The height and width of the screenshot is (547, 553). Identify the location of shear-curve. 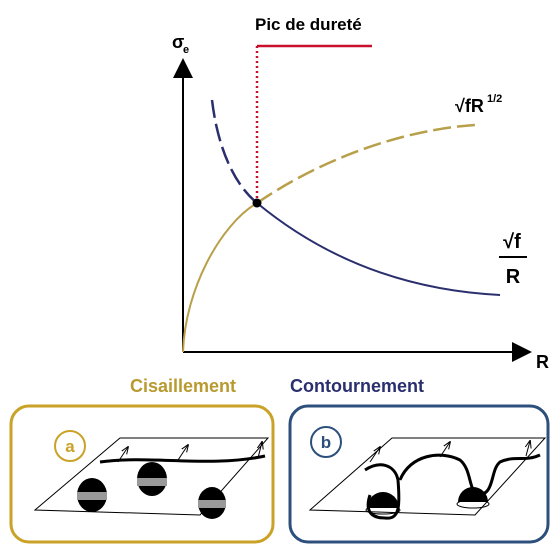
(220, 277).